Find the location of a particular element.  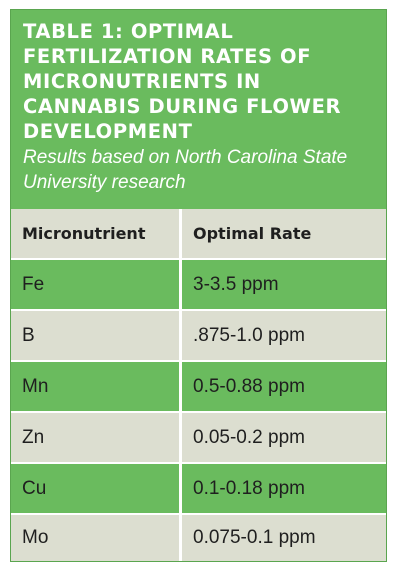

rate-cell: 0.05-0.2 ppm is located at coordinates (284, 437).